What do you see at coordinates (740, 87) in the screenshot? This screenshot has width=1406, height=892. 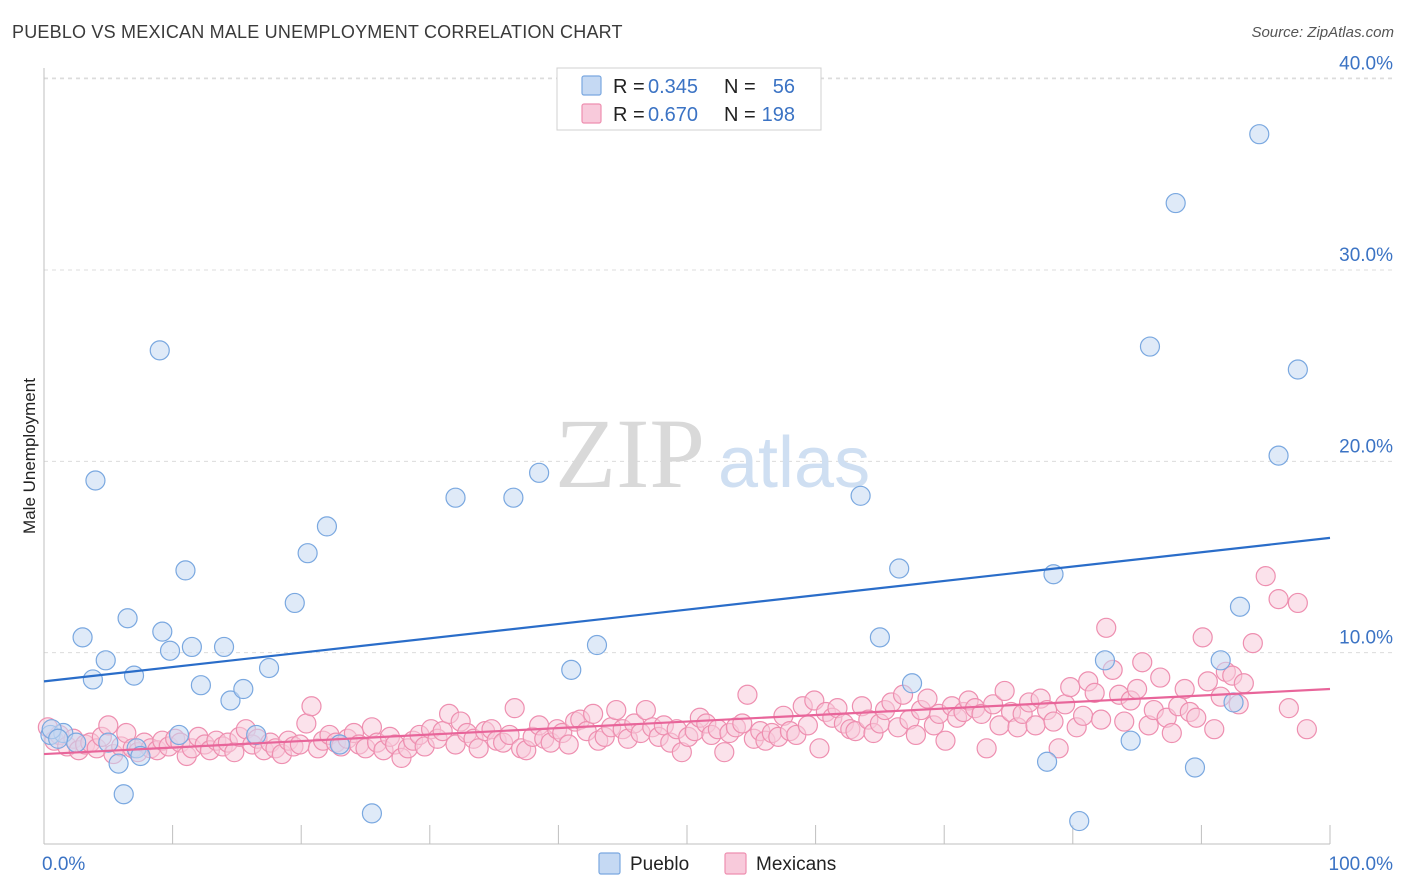 I see `legend-n-label-pueblo: N =` at bounding box center [740, 87].